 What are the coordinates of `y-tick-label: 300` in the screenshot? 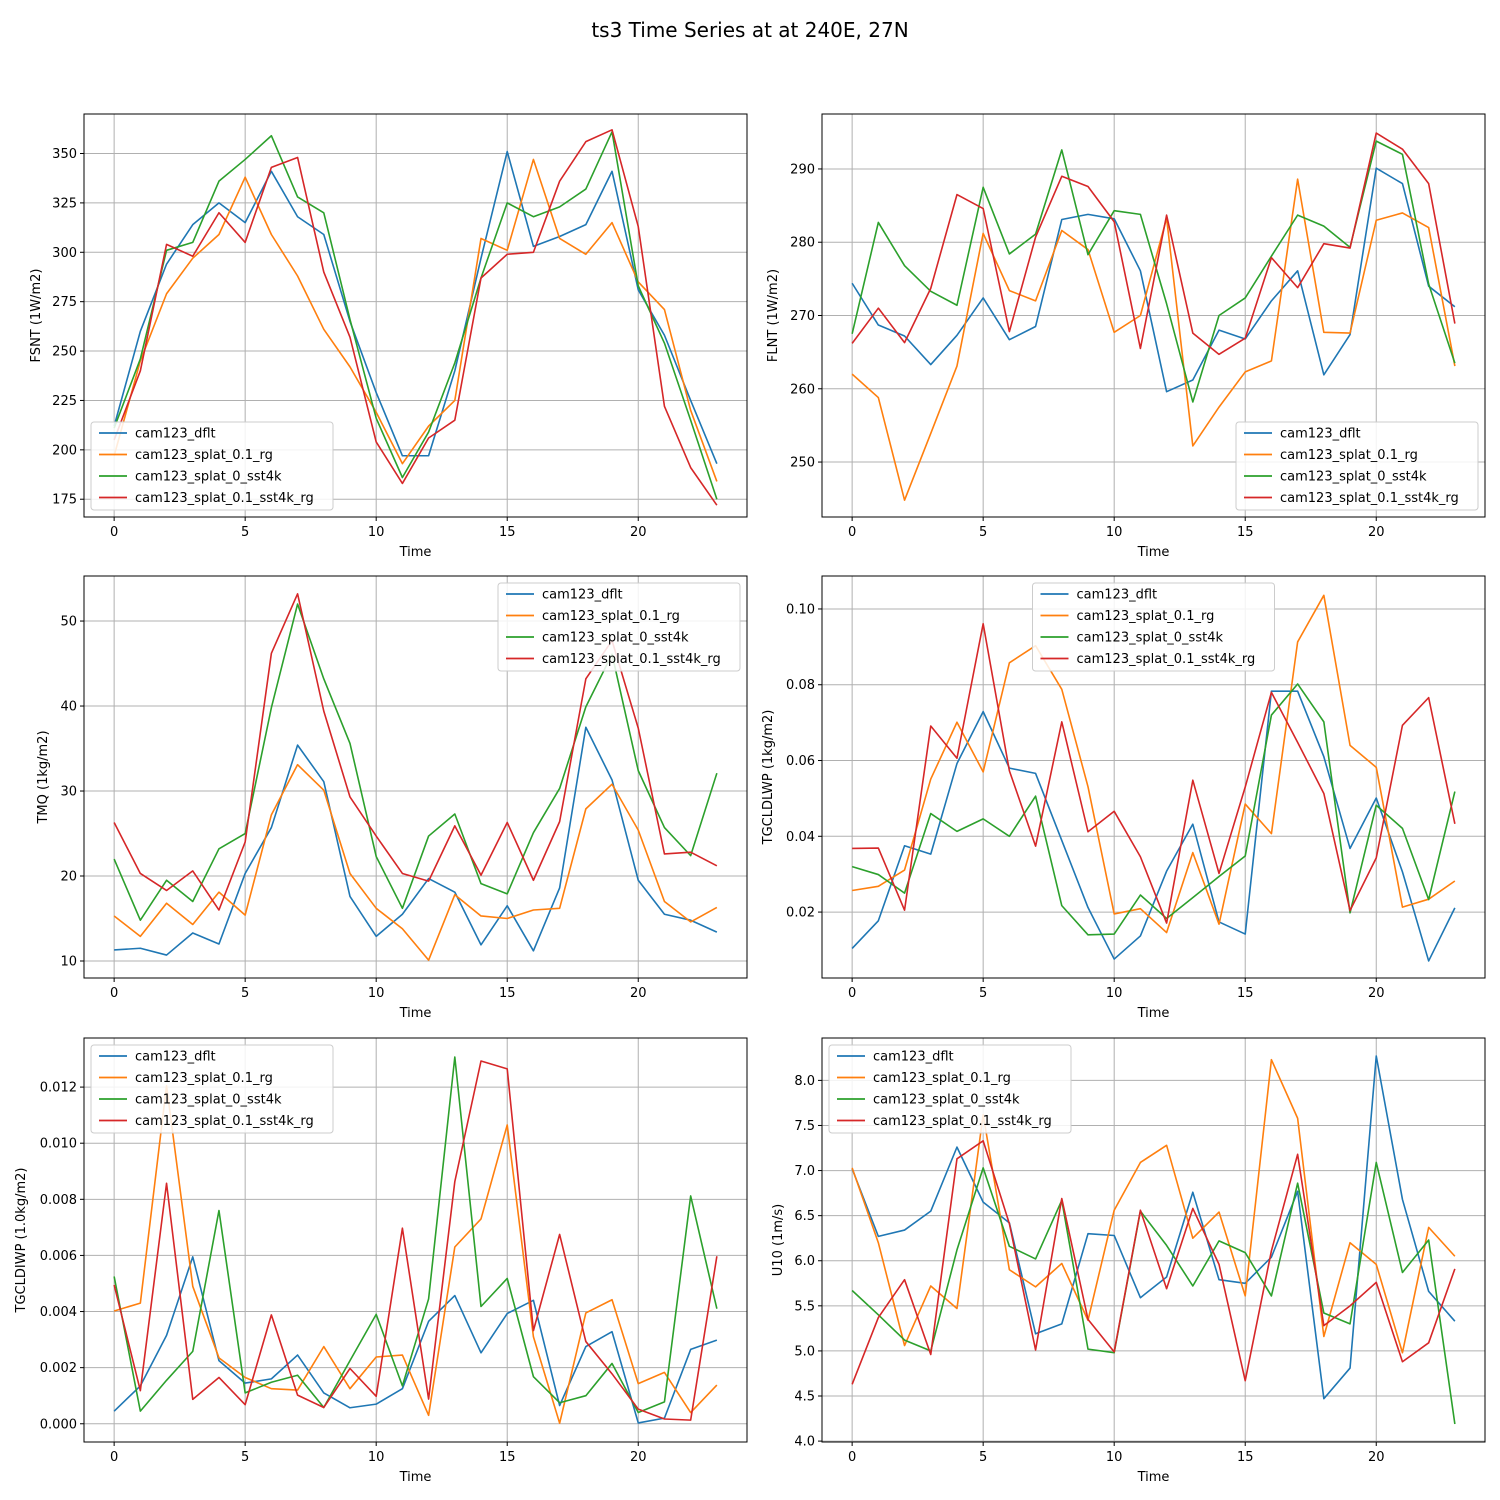 It's located at (64, 253).